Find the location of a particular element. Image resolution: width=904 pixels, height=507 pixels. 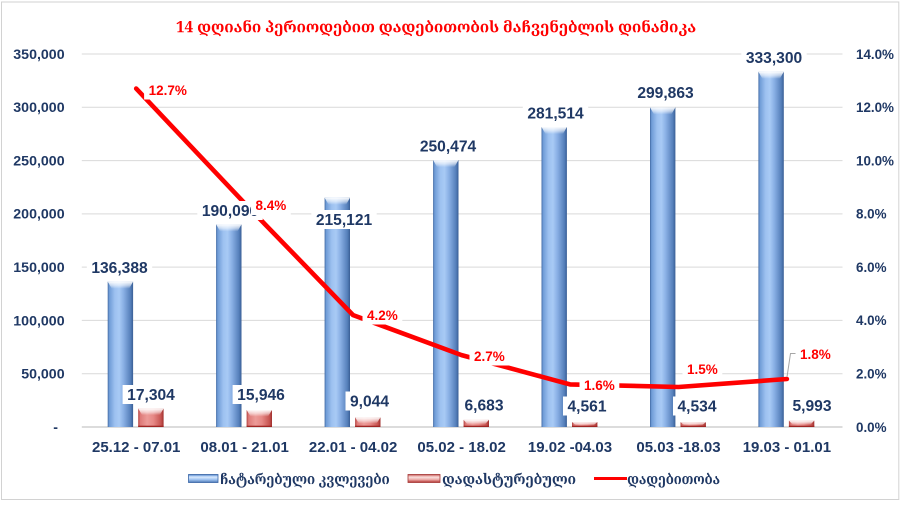

svg-text: 12.7% is located at coordinates (168, 90).